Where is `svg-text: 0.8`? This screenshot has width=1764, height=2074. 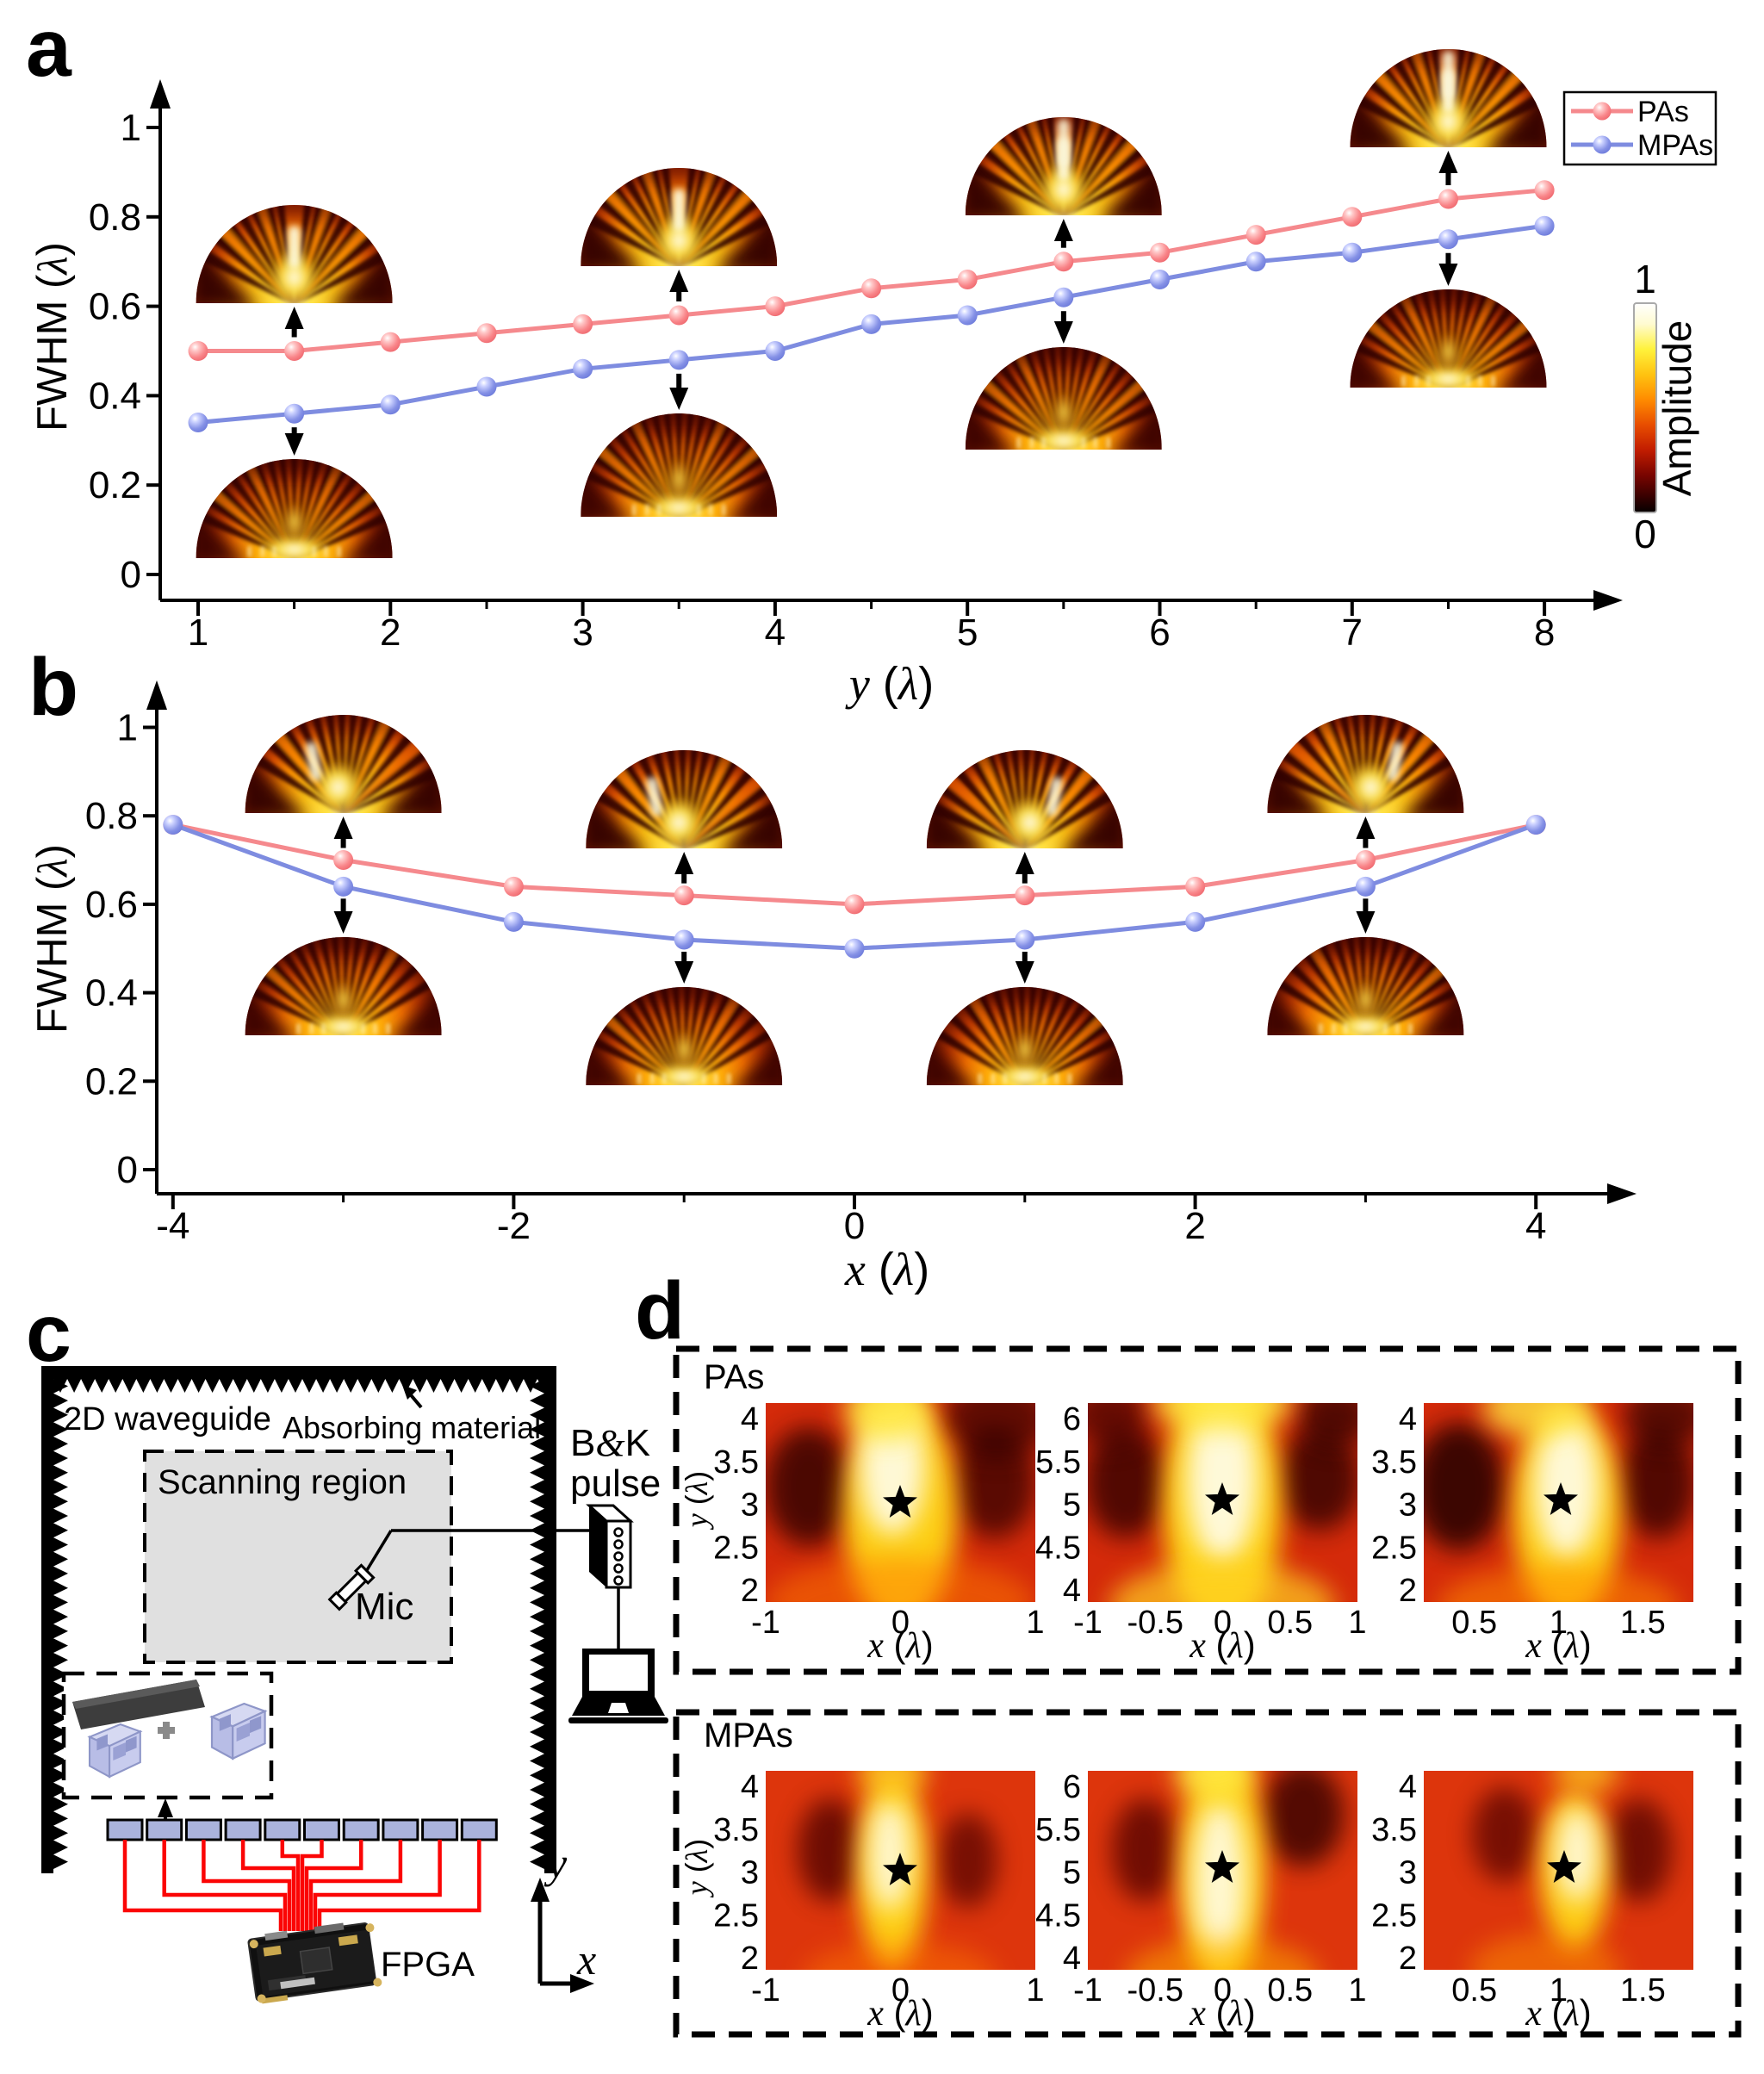
svg-text: 0.8 is located at coordinates (115, 217).